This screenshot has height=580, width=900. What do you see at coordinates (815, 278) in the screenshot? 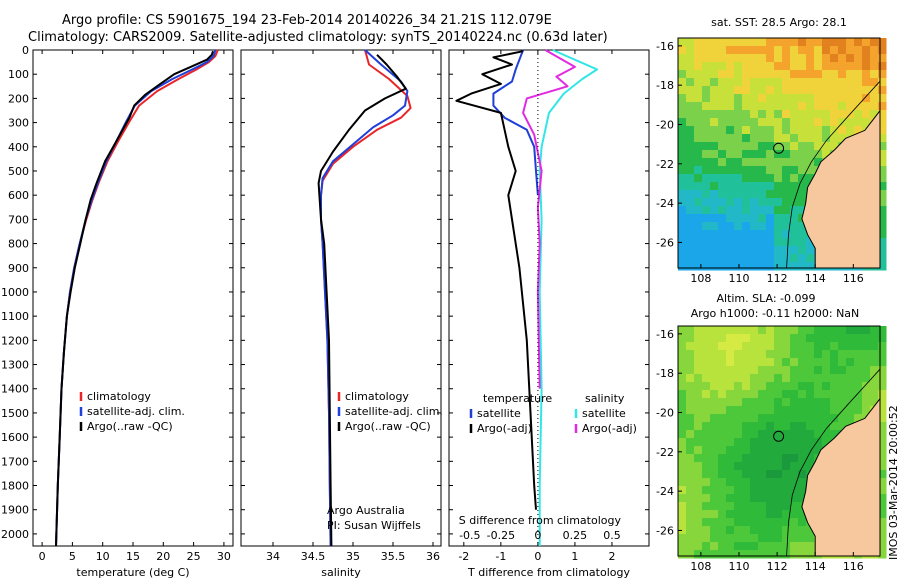
I see `sst_map-xtick-label: 114` at bounding box center [815, 278].